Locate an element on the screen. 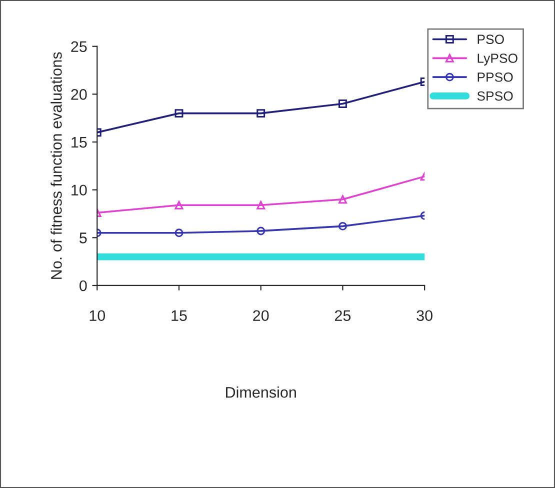 This screenshot has width=555, height=488. legend-label: SPSO is located at coordinates (495, 96).